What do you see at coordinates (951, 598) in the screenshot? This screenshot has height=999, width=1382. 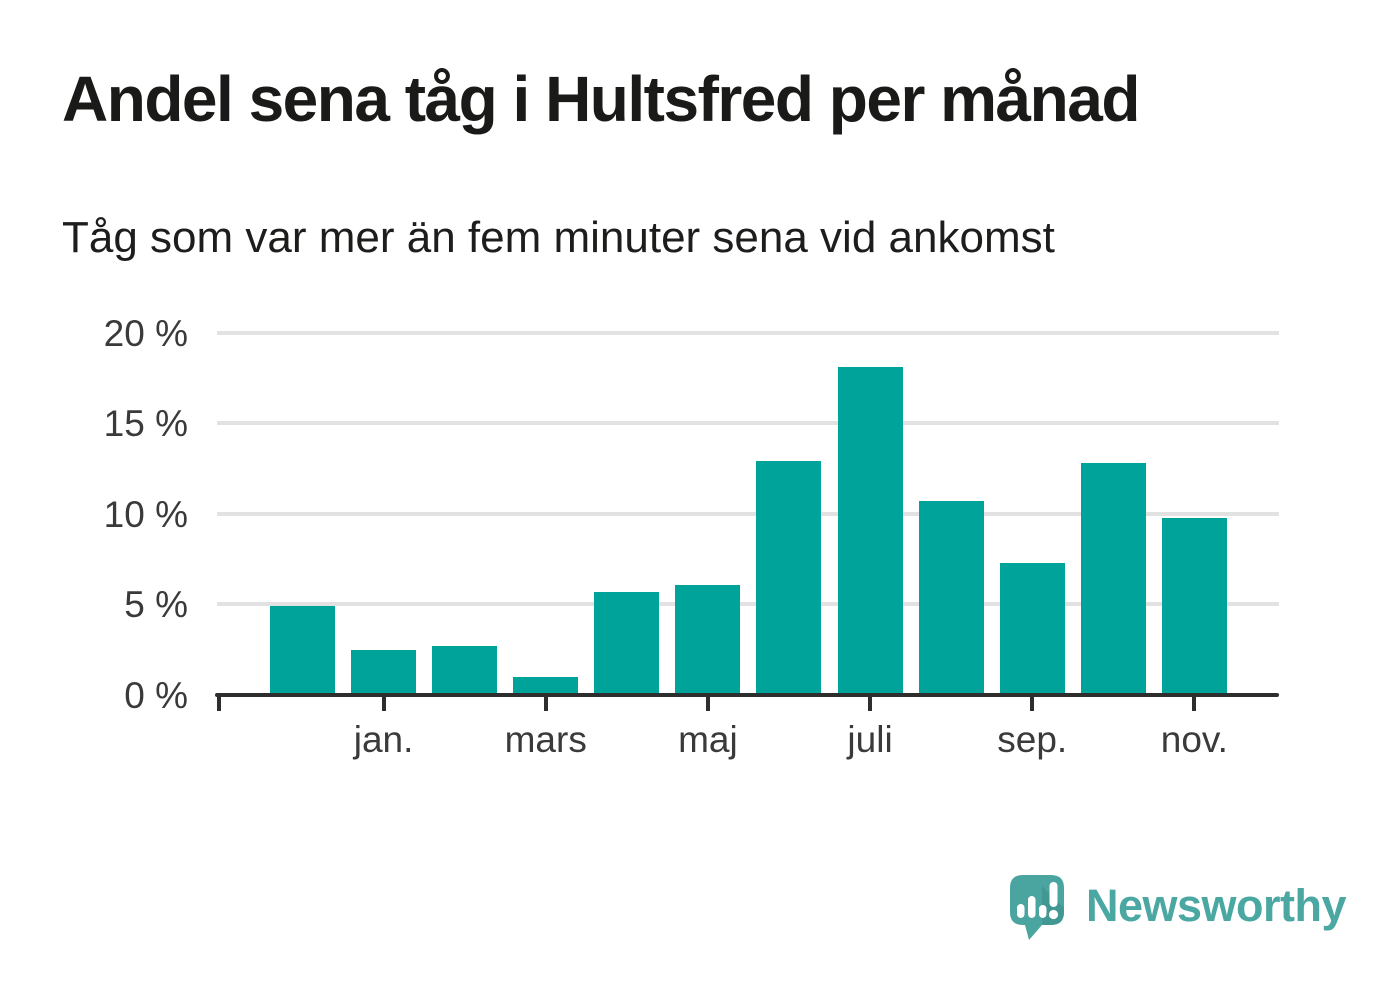 I see `bar-aug` at bounding box center [951, 598].